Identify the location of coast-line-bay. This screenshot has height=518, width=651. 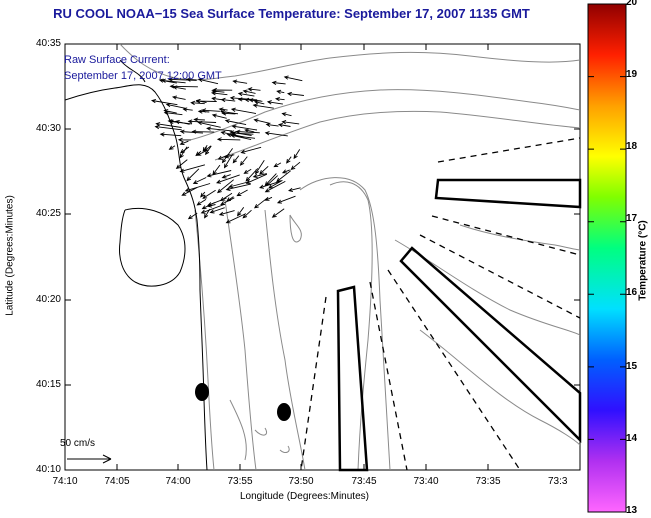
(152, 247).